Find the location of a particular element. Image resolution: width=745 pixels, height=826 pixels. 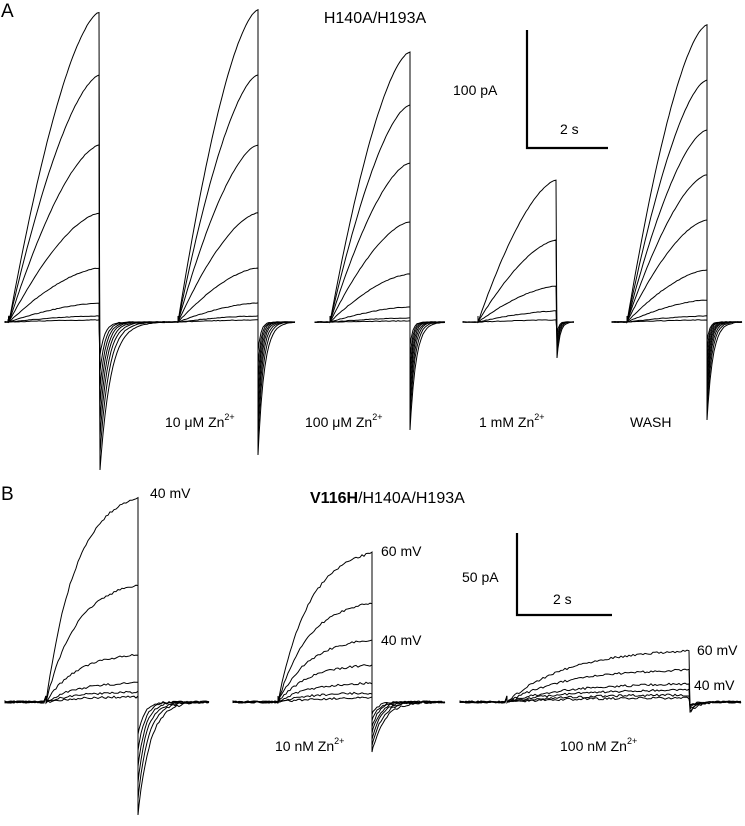

label-text: 100 μM Zn is located at coordinates (338, 422).